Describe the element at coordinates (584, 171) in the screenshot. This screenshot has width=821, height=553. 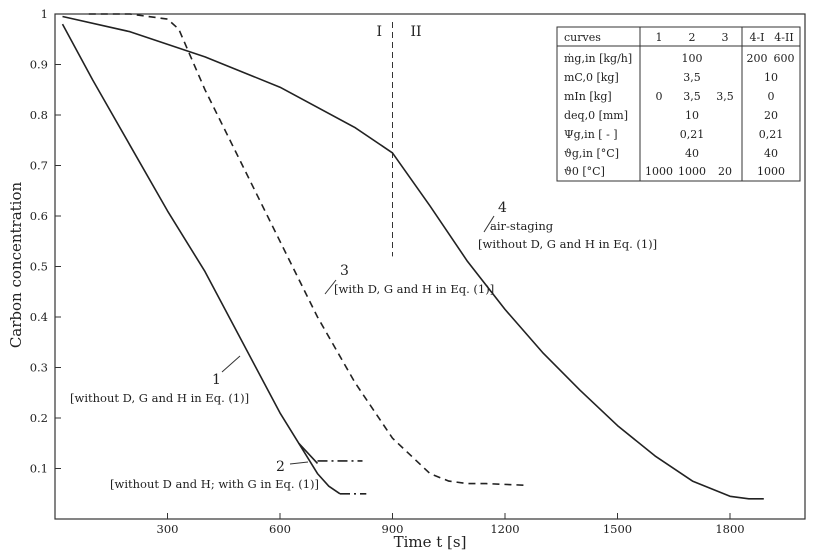
I see `table-row-label: ϑ0 [°C]` at that location.